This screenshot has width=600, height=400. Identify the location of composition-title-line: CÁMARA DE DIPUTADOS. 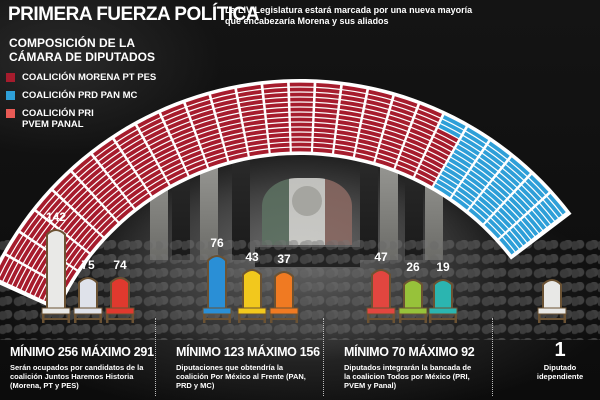
(82, 57).